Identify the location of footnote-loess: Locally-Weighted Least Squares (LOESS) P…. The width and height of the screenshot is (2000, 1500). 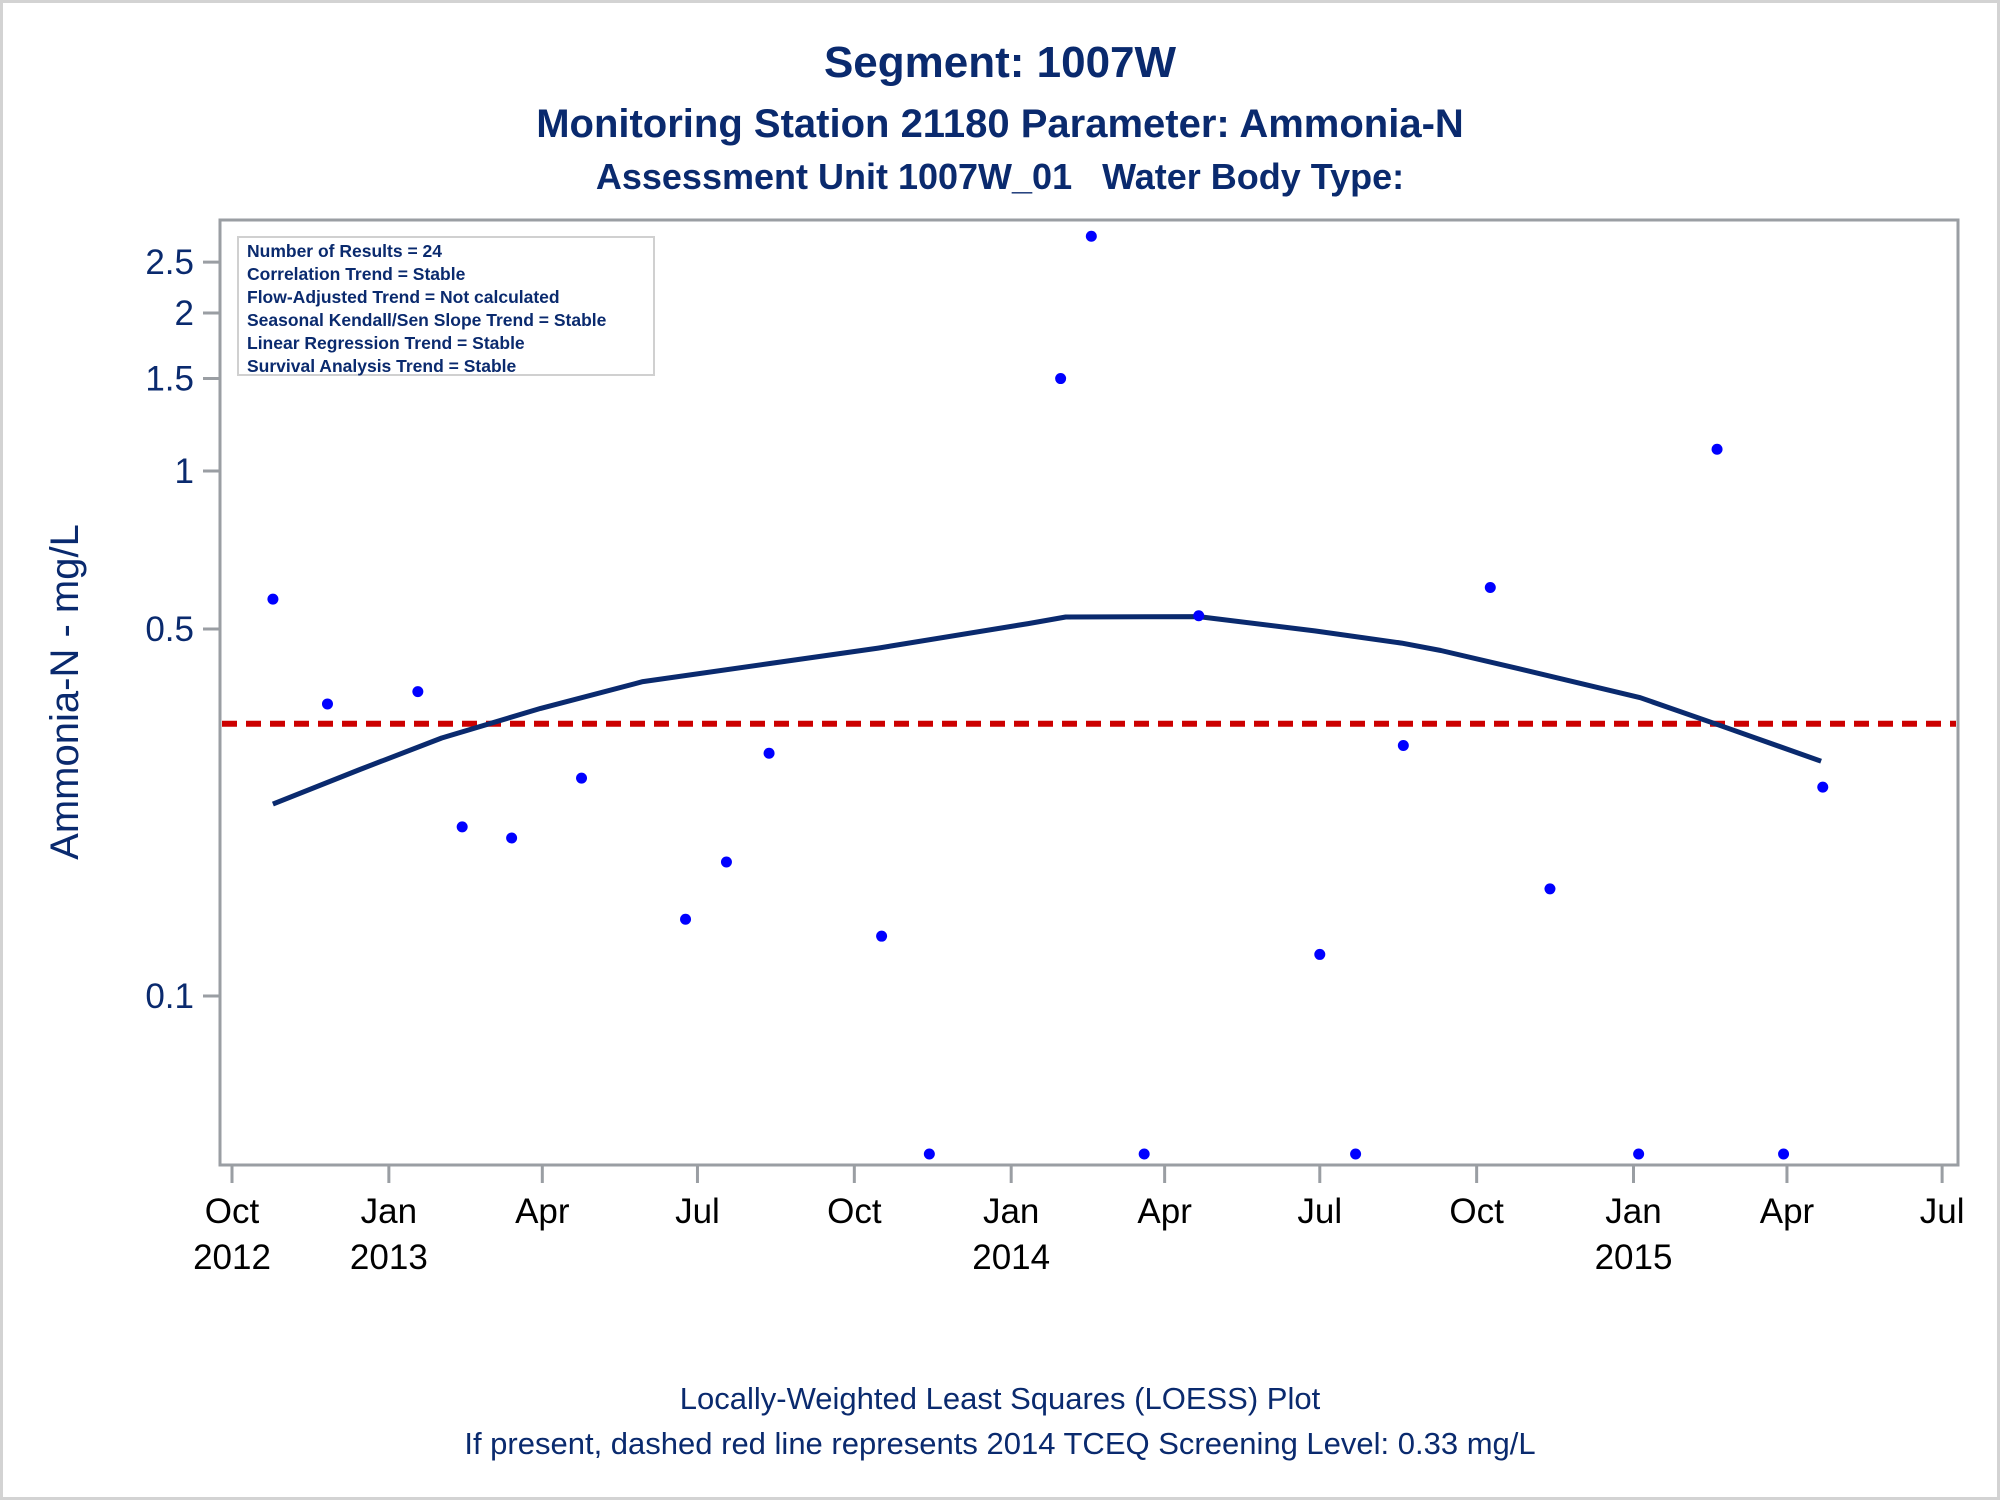
(1000, 1398).